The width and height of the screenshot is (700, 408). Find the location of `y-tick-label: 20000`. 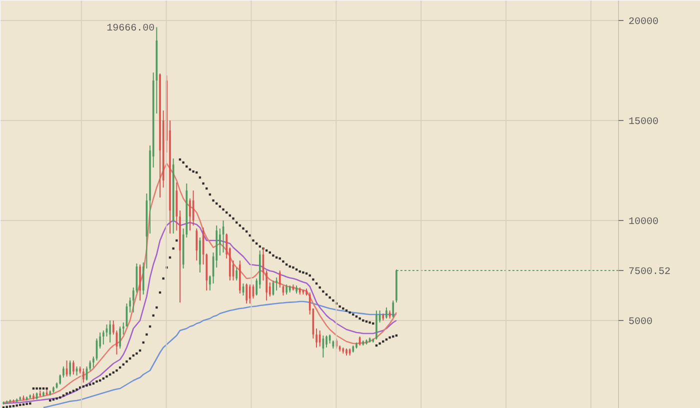

y-tick-label: 20000 is located at coordinates (643, 22).